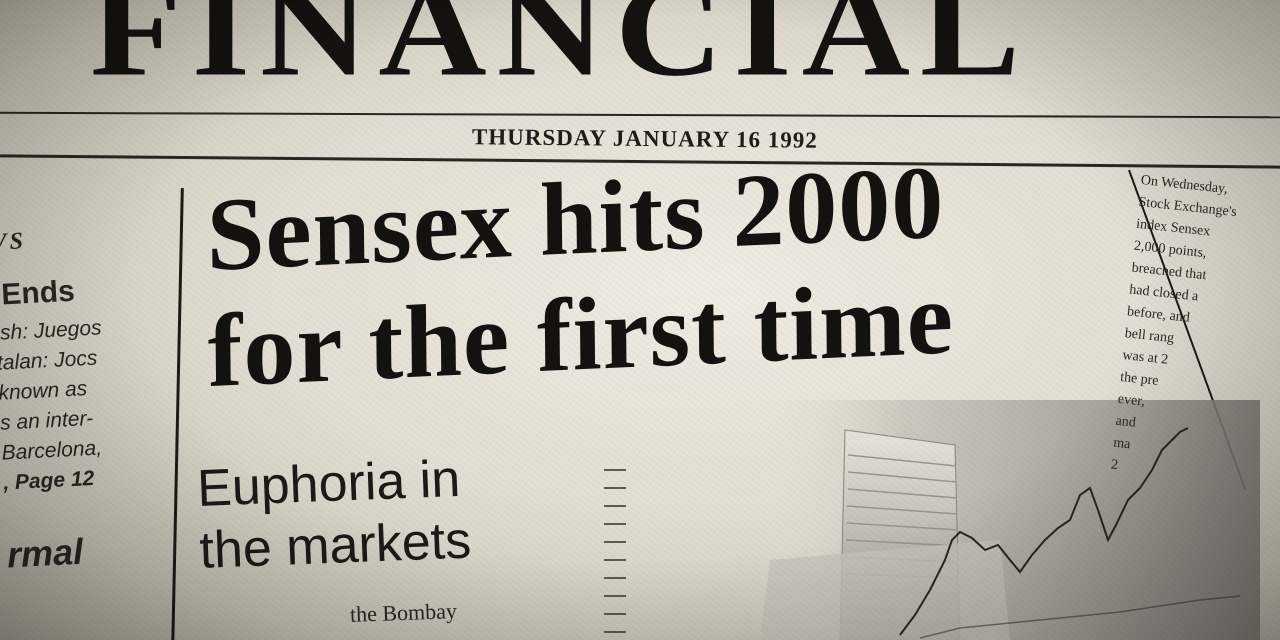  I want to click on masthead-rule, so click(640, 115).